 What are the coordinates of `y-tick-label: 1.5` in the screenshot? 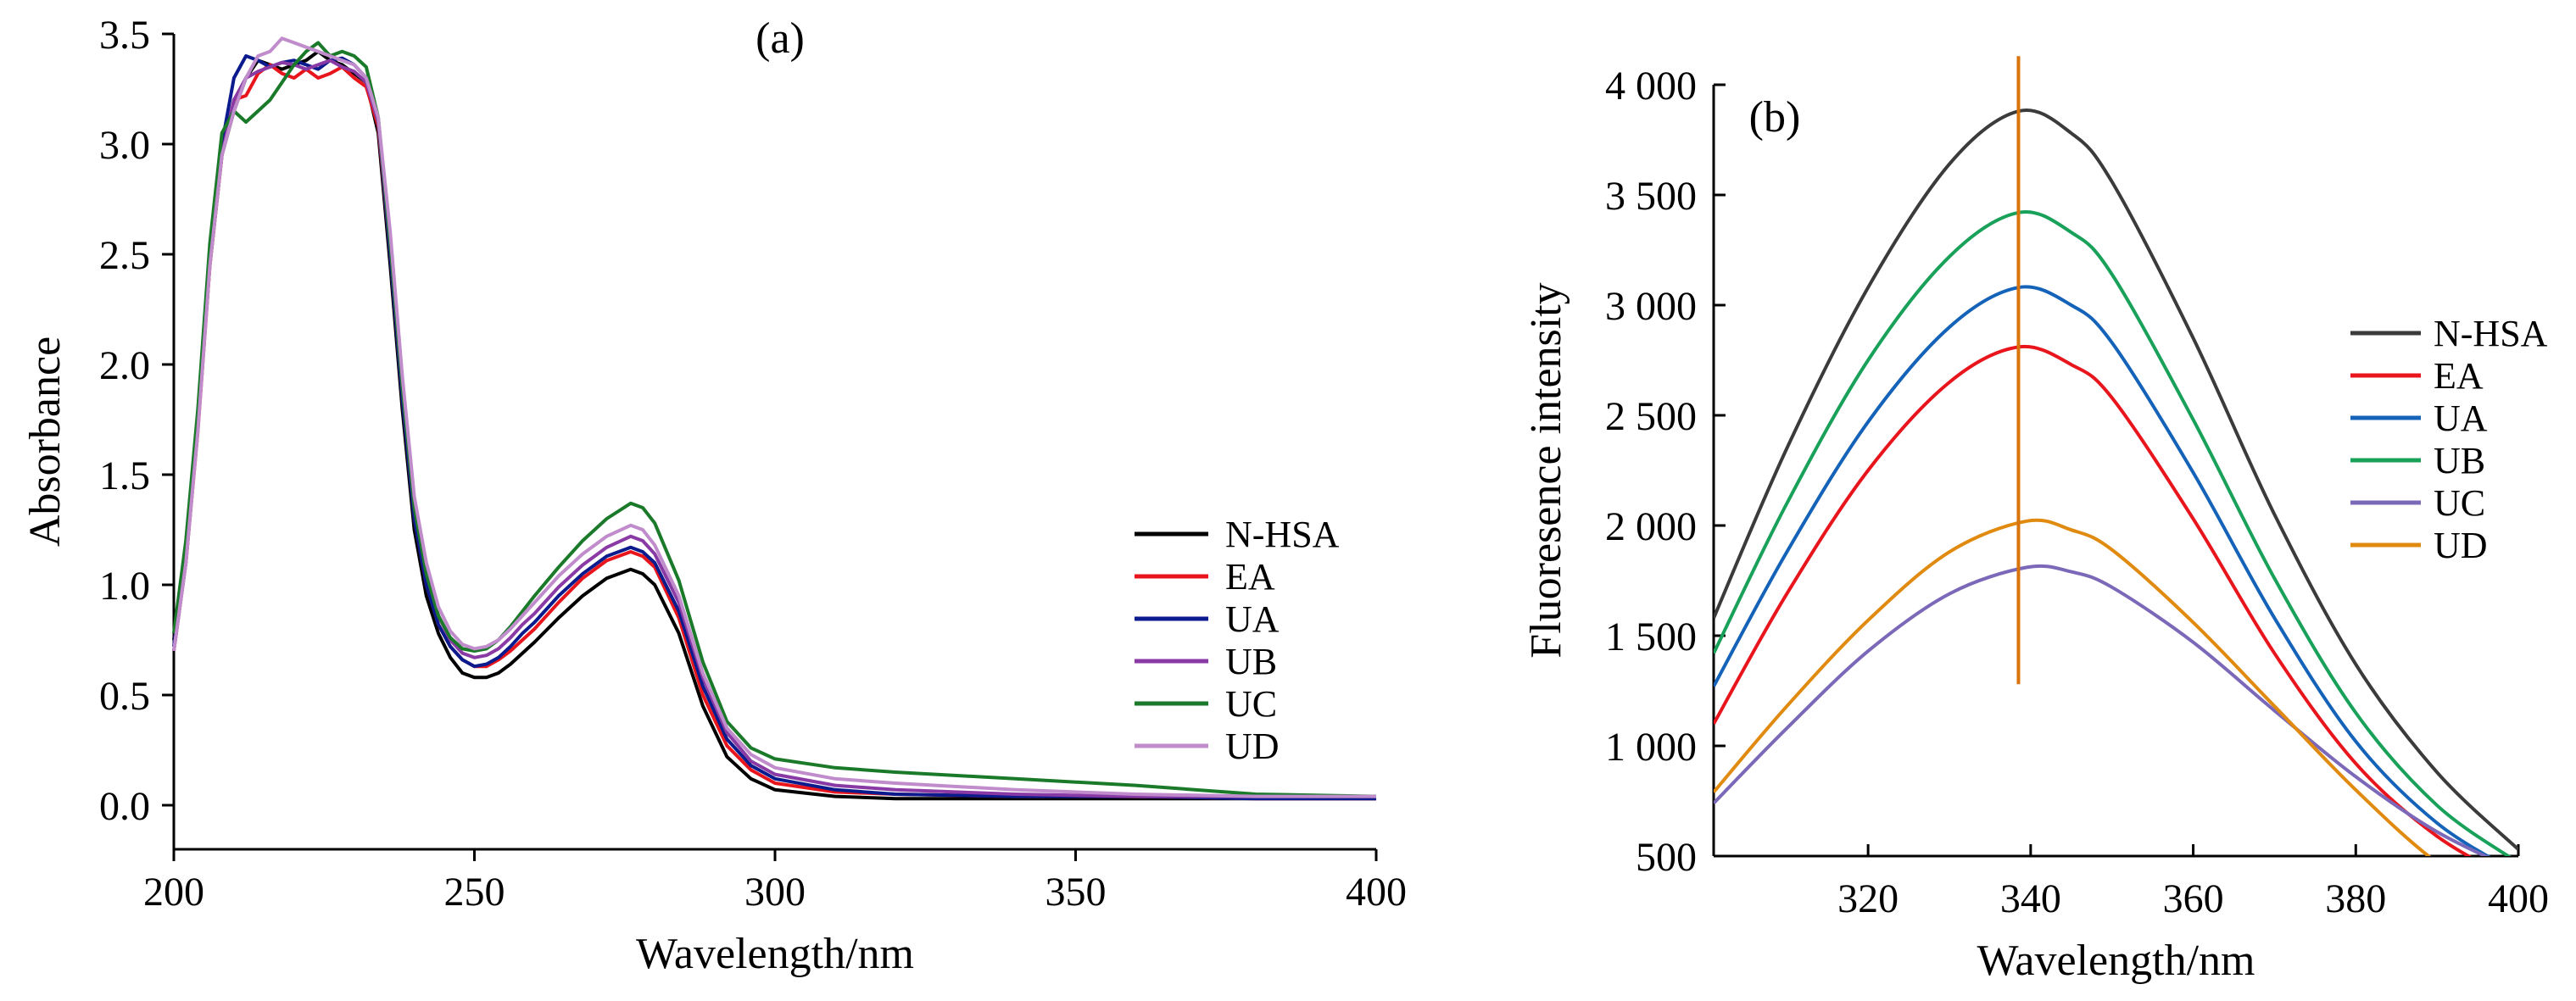 It's located at (124, 475).